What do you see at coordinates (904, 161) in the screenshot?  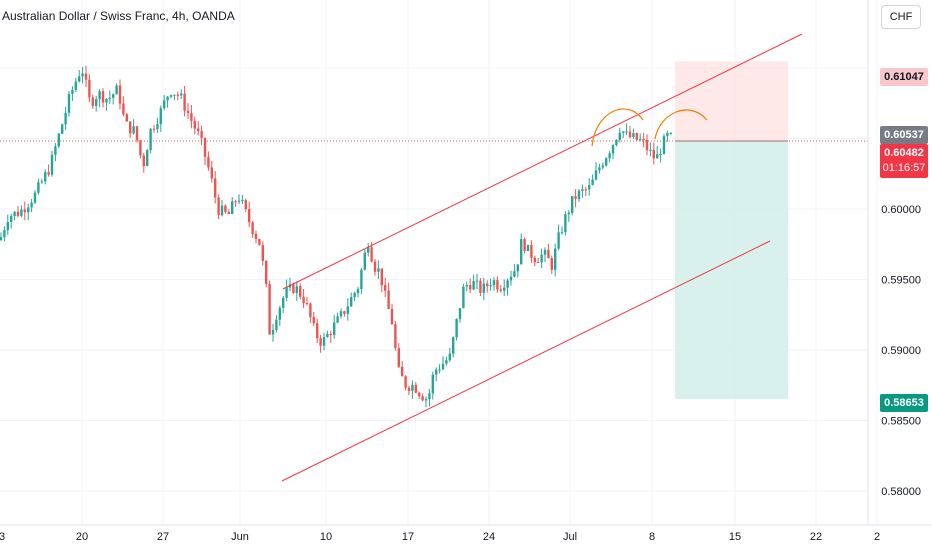 I see `last-price-label: 0.60482 01:16:57` at bounding box center [904, 161].